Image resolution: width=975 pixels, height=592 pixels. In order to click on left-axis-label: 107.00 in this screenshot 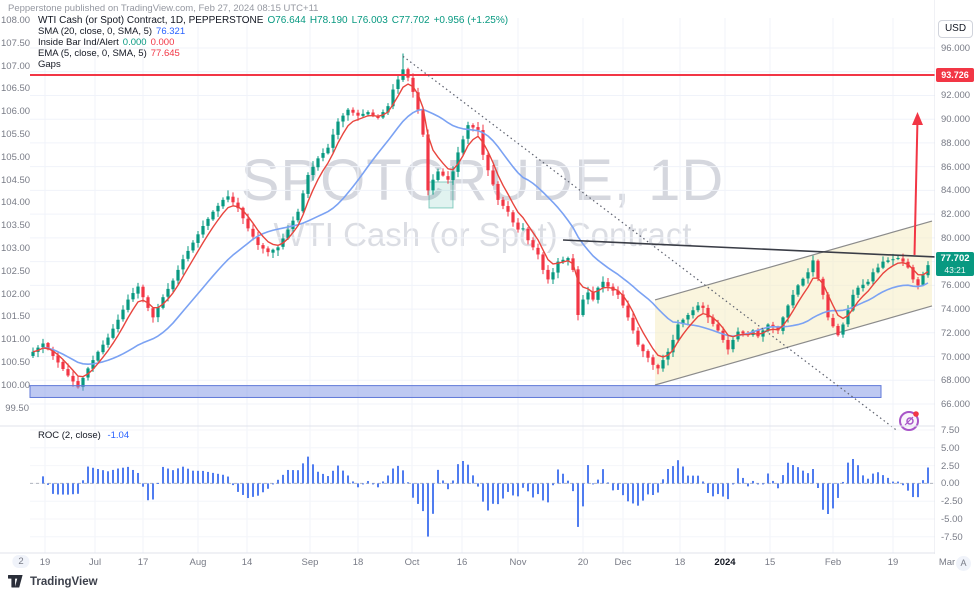, I will do `click(16, 66)`.